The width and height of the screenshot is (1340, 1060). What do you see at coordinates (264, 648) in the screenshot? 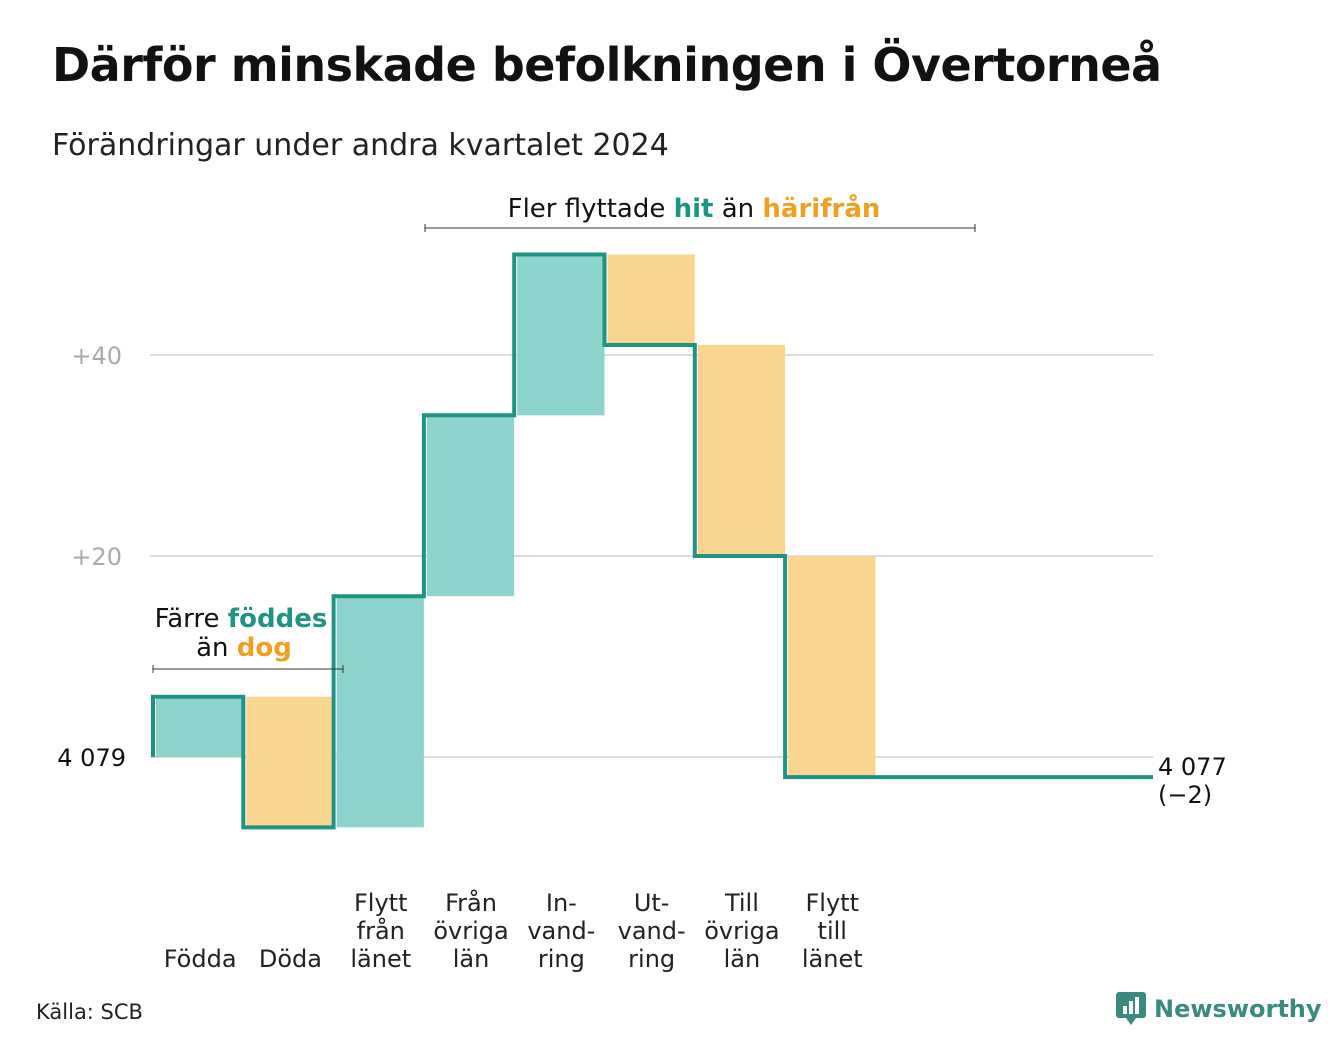
I see `deaths-annotation-em: dog` at bounding box center [264, 648].